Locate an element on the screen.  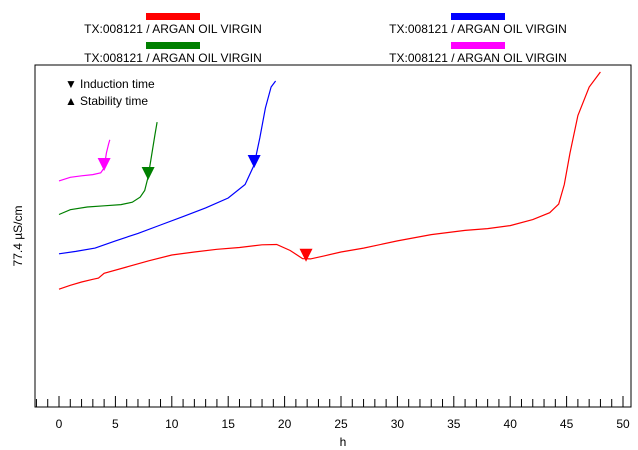
x-axis-tick-labels: 0 5 10 15 20 25 30 35 40 45 50 is located at coordinates (343, 424).